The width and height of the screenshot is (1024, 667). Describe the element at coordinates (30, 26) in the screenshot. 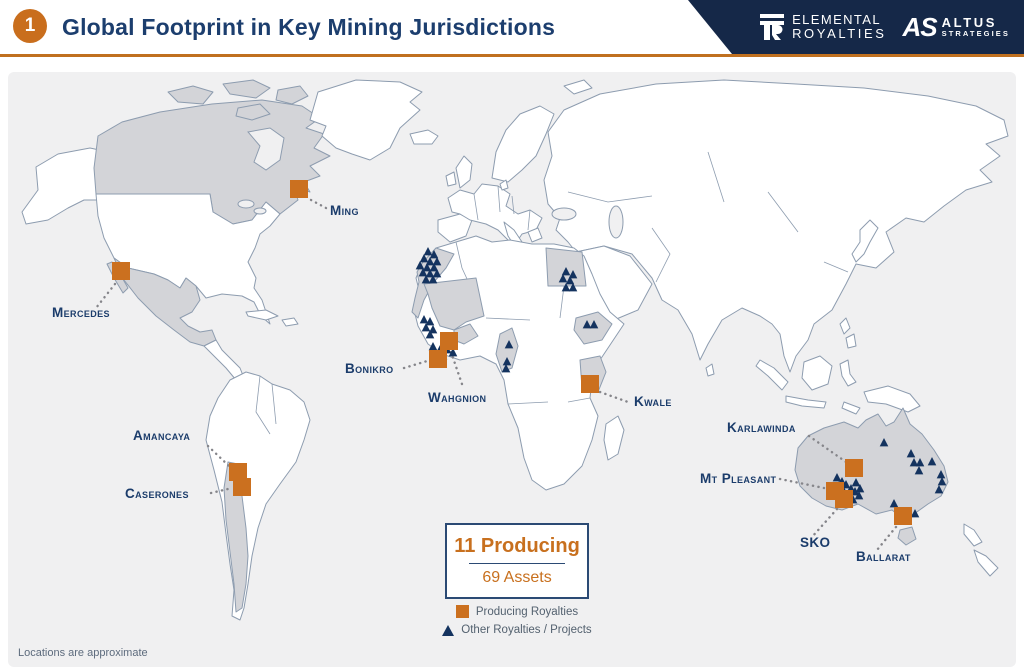

I see `slide-number-badge: 1` at that location.